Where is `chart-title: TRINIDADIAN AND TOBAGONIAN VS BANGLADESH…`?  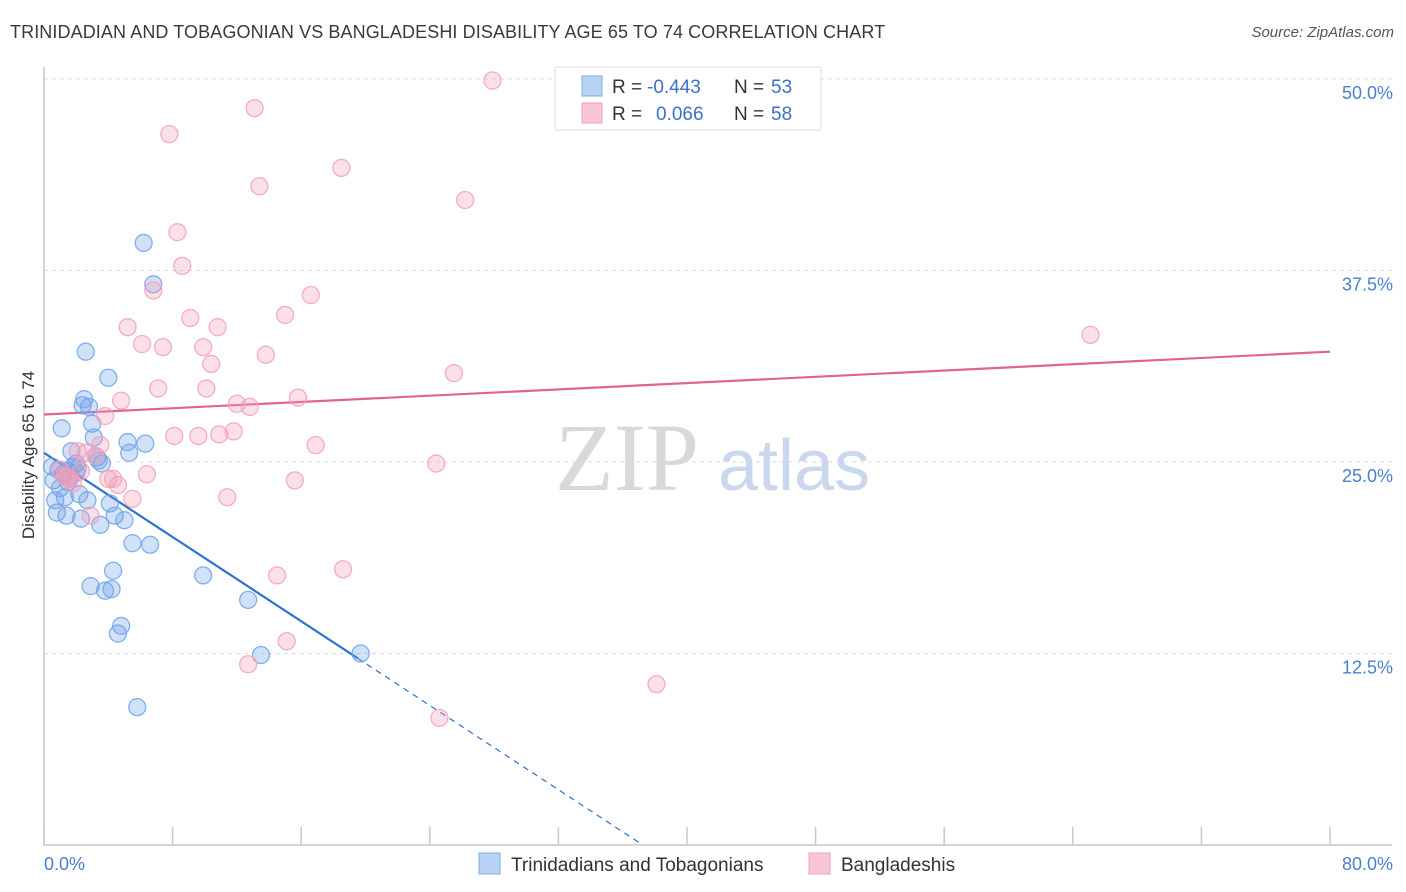 chart-title: TRINIDADIAN AND TOBAGONIAN VS BANGLADESH… is located at coordinates (448, 32).